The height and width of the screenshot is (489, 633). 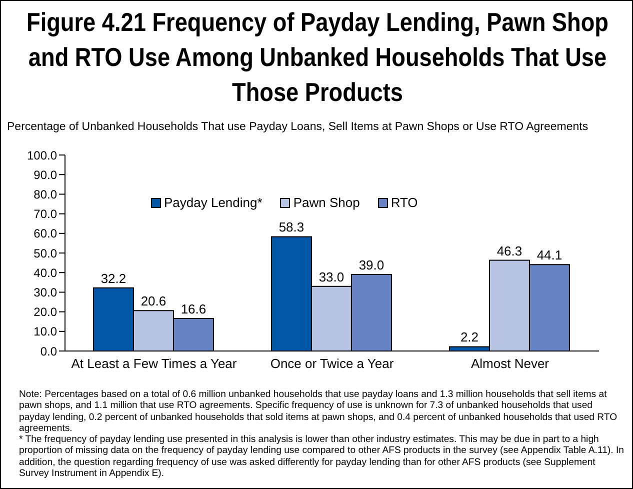 I want to click on x-tick-label: Once or Twice a Year, so click(x=332, y=364).